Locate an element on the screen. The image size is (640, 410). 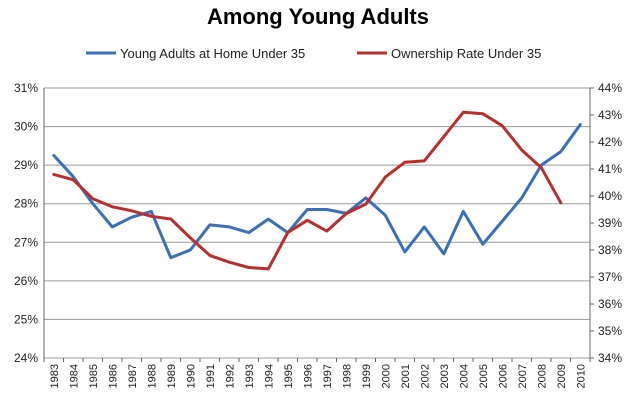
x-tick-label: 1991 is located at coordinates (211, 376).